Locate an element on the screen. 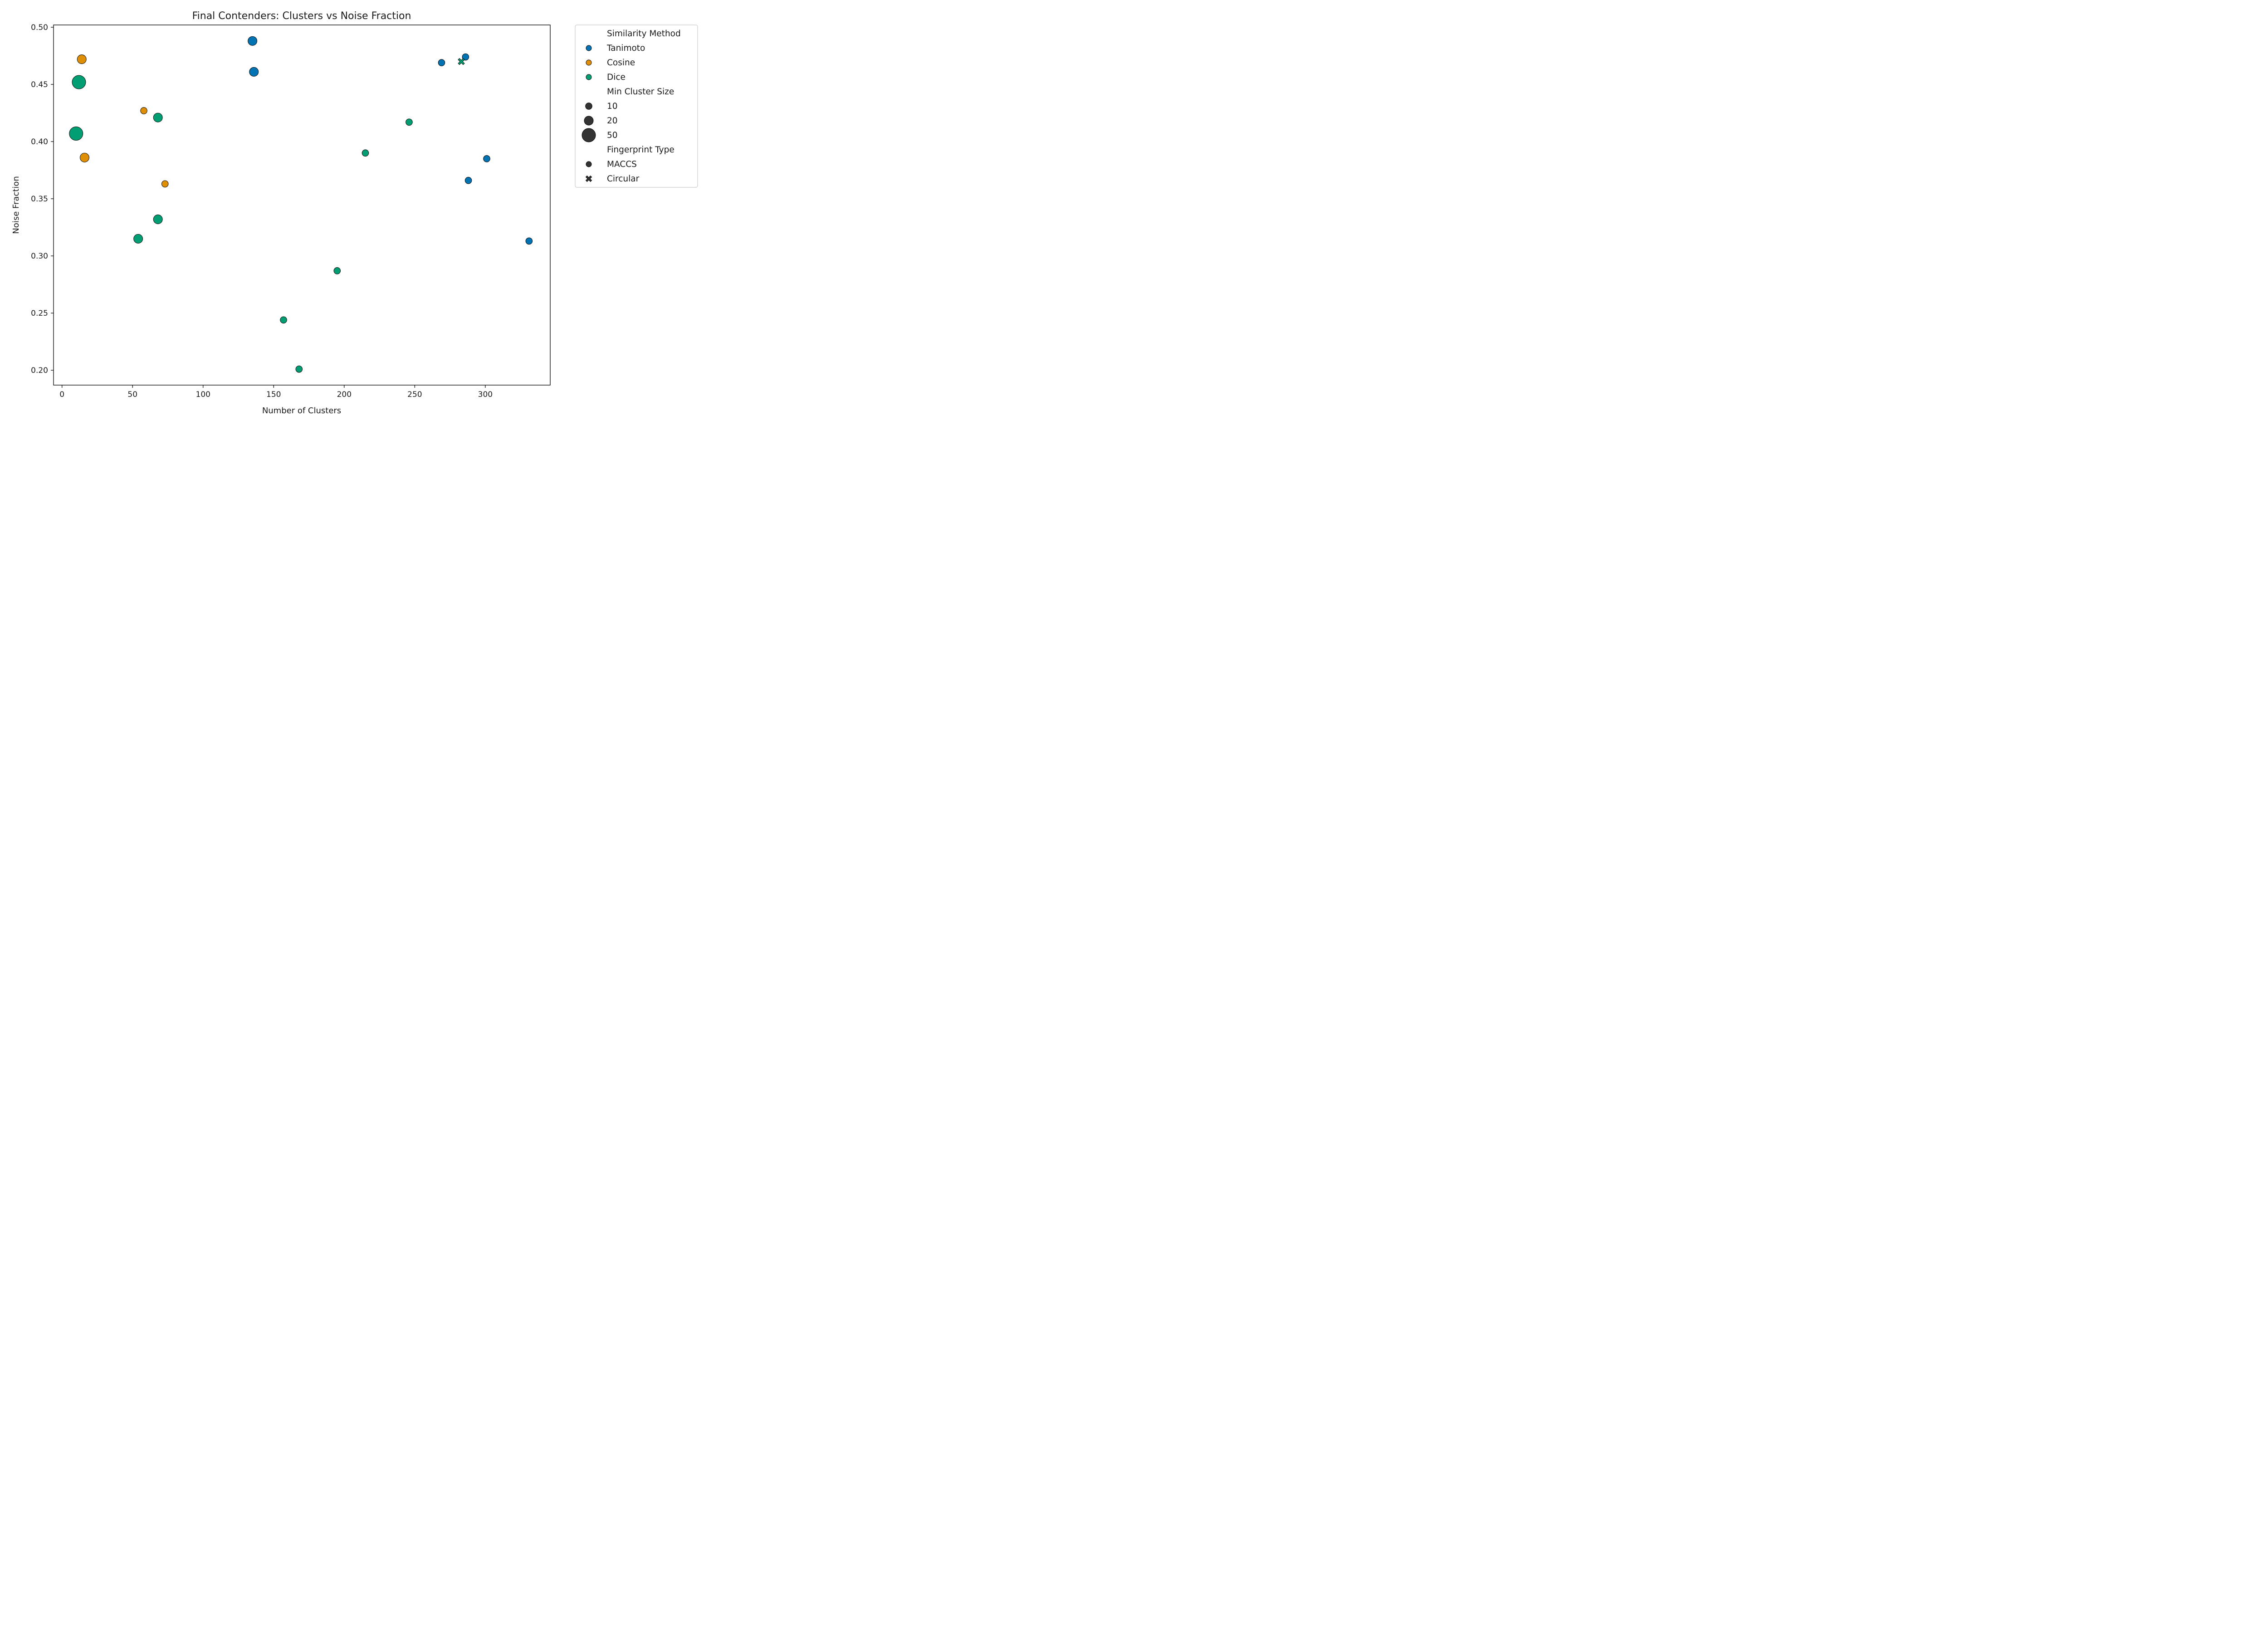  x-tick-label: 50 is located at coordinates (132, 394).